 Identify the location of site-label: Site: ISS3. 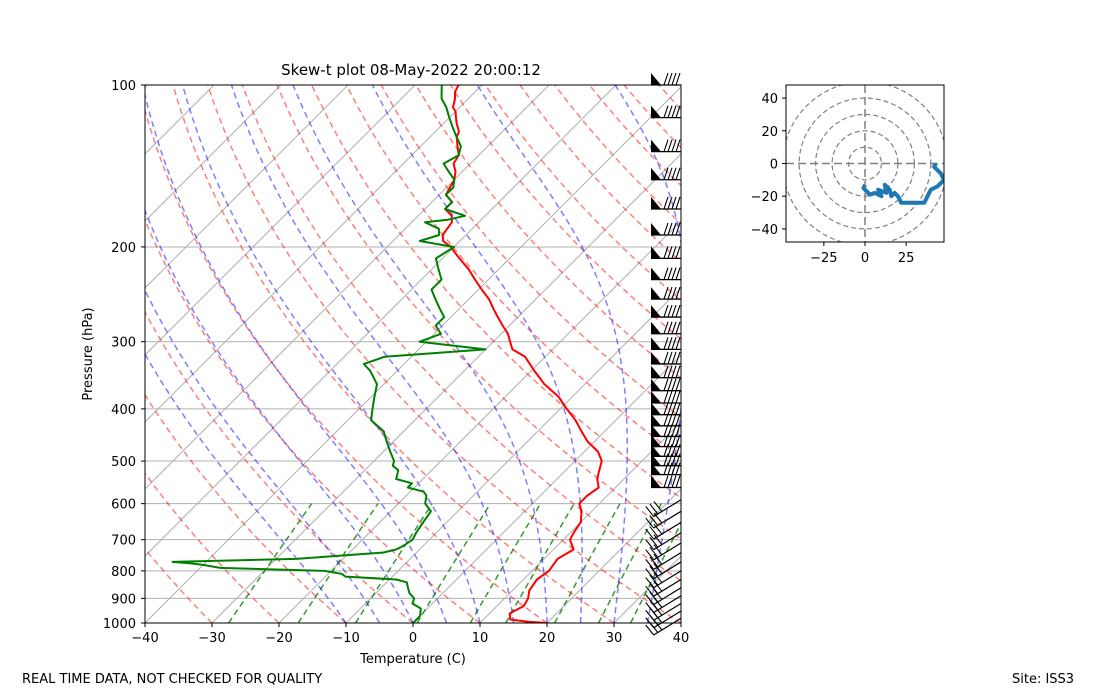
(1043, 679).